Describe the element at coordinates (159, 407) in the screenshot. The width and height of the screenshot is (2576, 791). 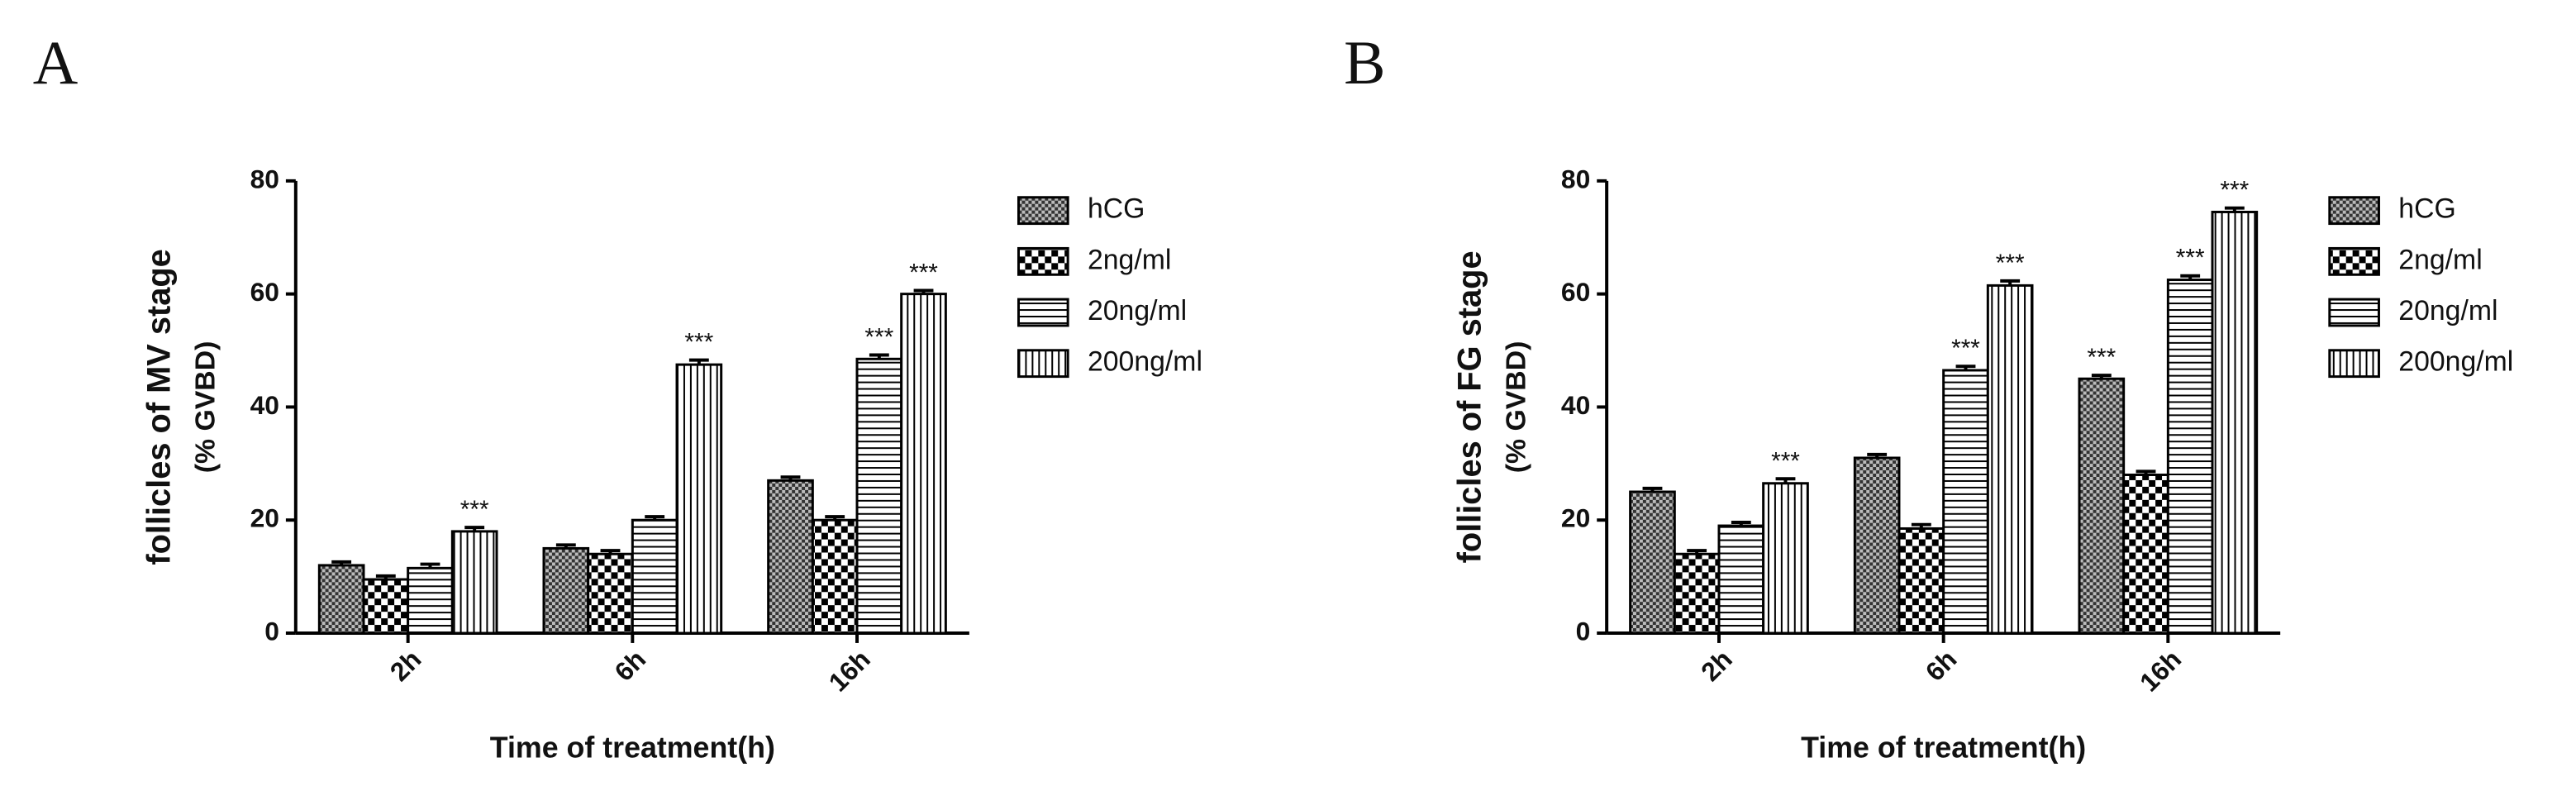
I see `y-axis-label: follicles of MV stage` at that location.